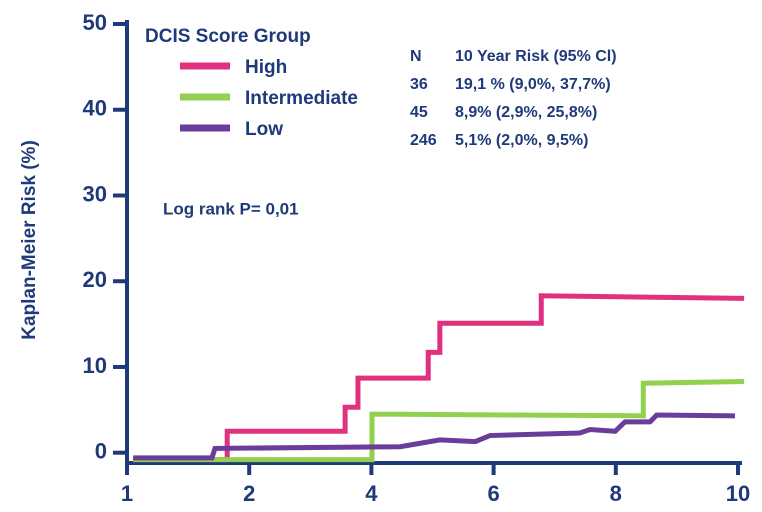 Image resolution: width=762 pixels, height=512 pixels. I want to click on y-tick-label: 40, so click(95, 108).